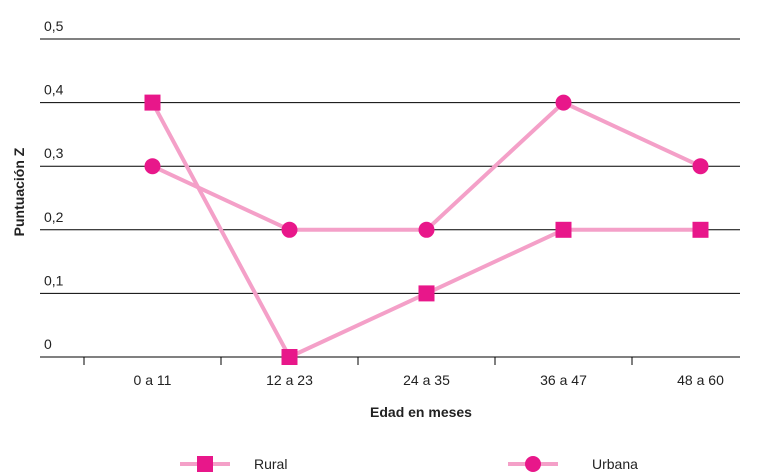 Image resolution: width=762 pixels, height=474 pixels. What do you see at coordinates (421, 412) in the screenshot?
I see `x-axis-title: Edad en meses` at bounding box center [421, 412].